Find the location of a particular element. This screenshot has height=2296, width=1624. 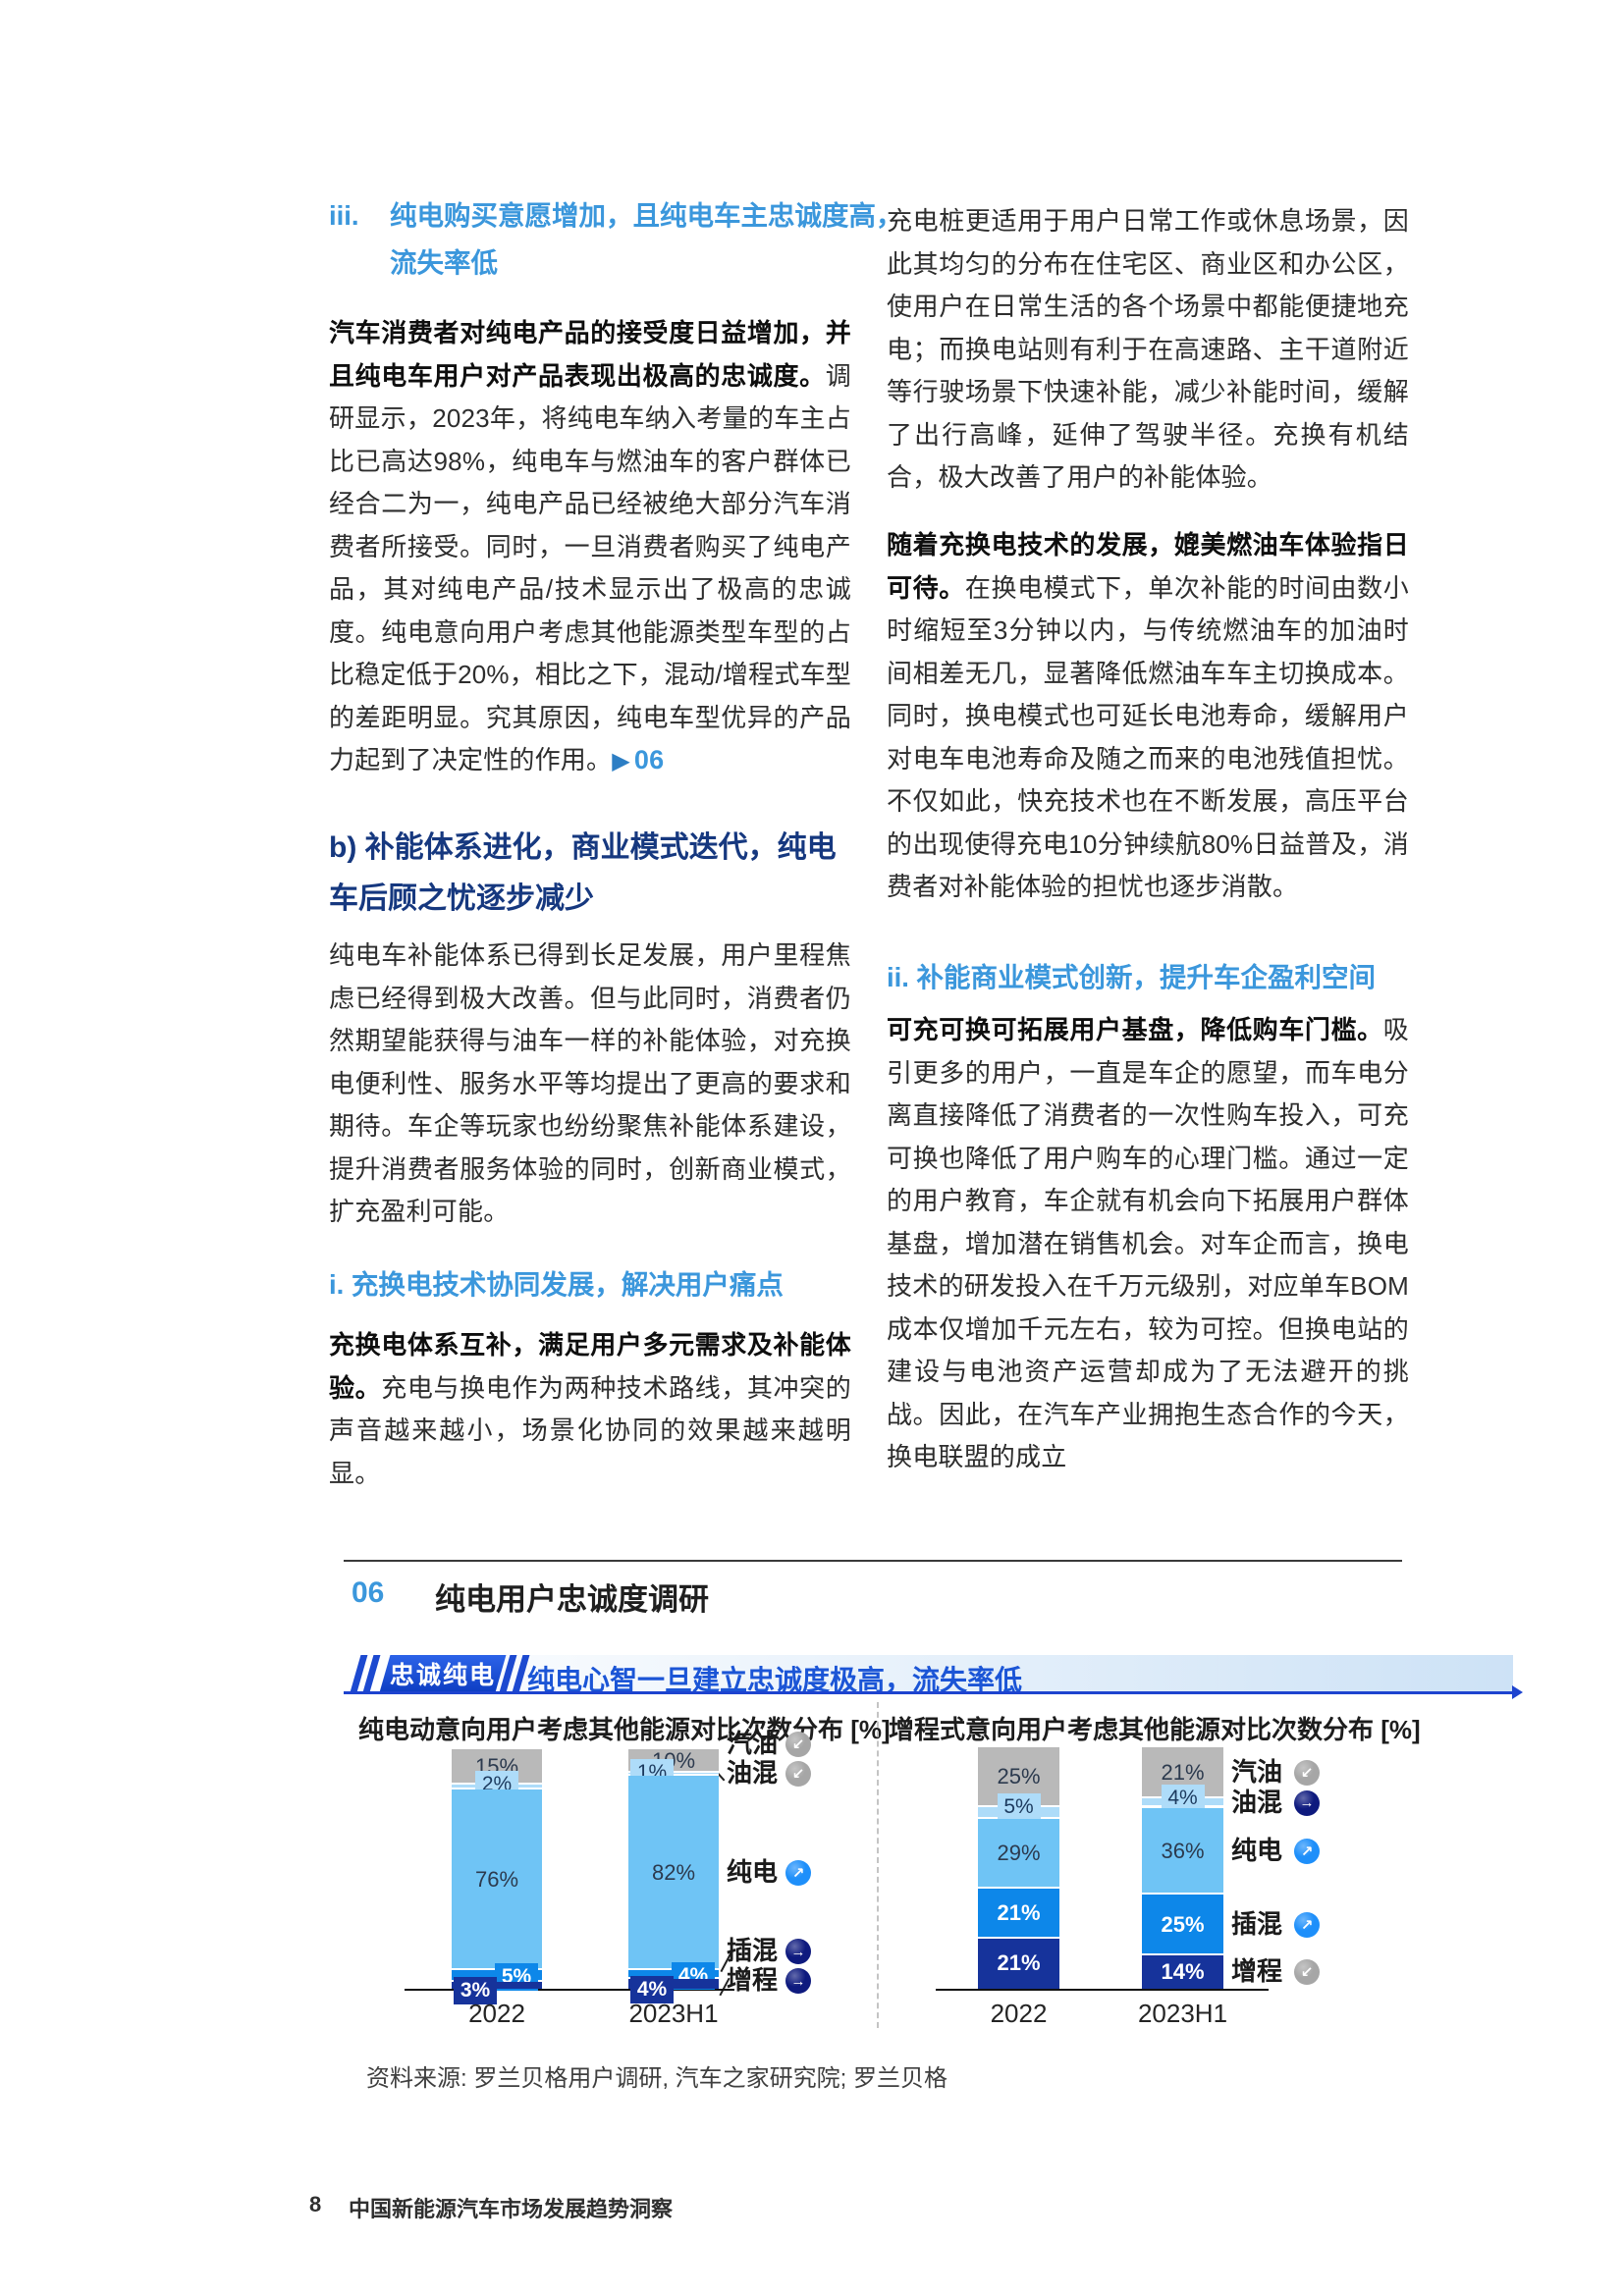

heading-iii-purchase-intent: iii. 纯电购买意愿增加，且纯电车主忠诚度高，流失率低 is located at coordinates (620, 239).